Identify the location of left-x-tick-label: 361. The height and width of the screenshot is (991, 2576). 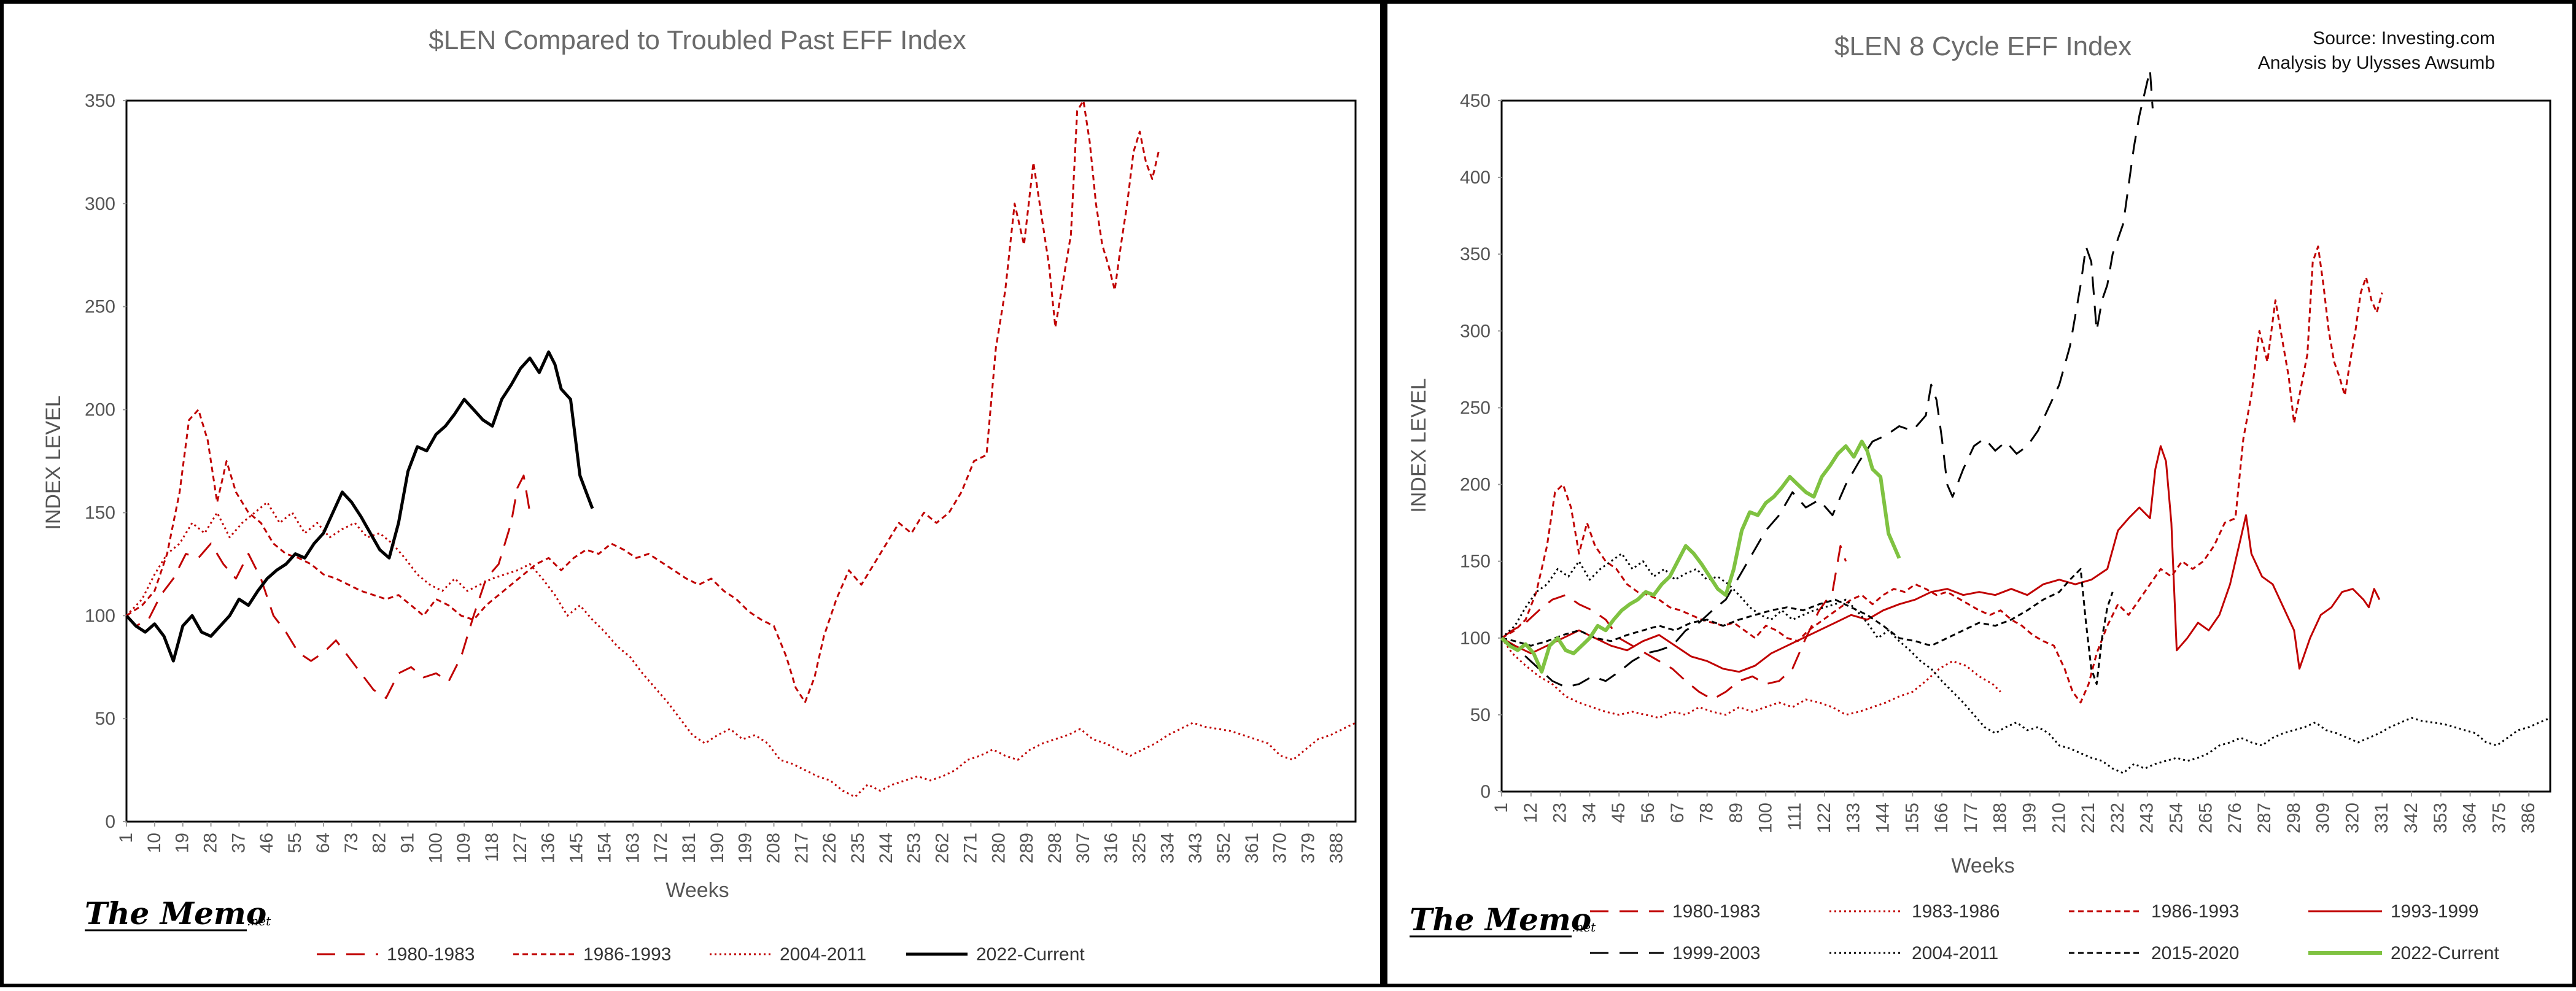
(1252, 848).